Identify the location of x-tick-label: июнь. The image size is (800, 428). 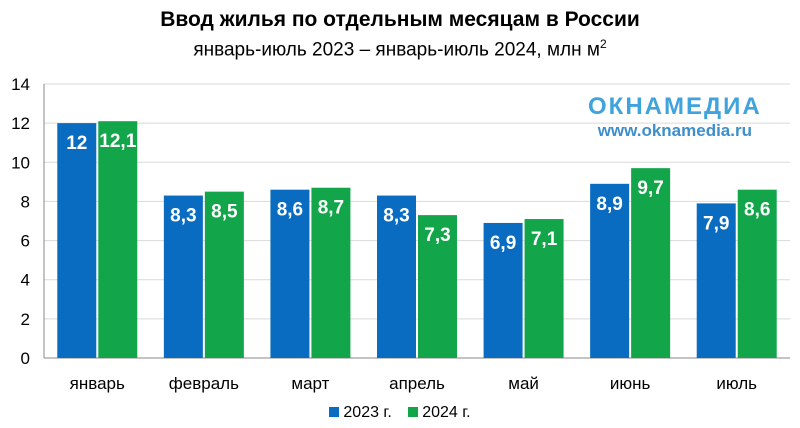
(630, 383).